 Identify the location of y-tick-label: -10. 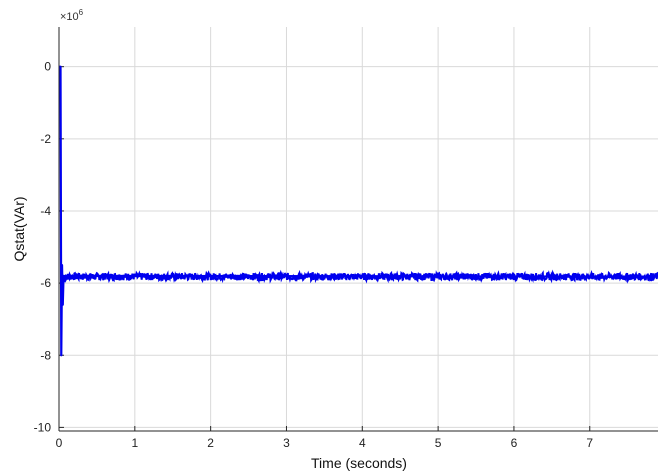
(43, 427).